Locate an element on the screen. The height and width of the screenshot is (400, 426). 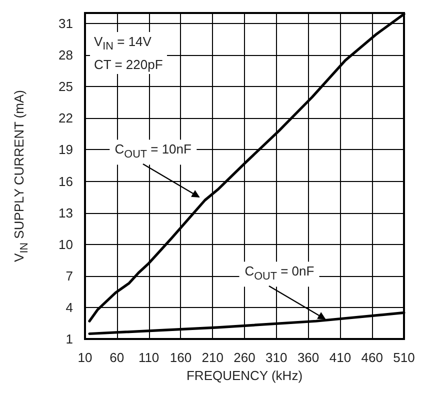
y-tick-label: 25 is located at coordinates (65, 86).